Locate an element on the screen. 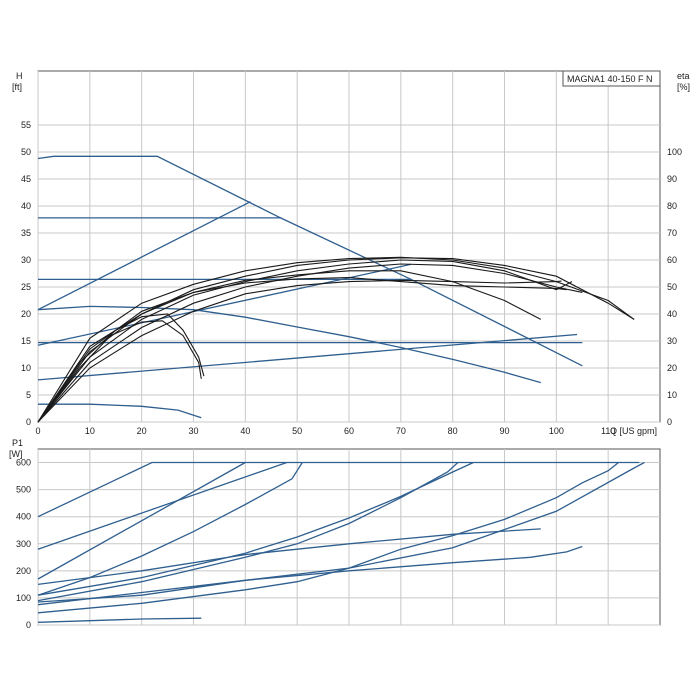 The image size is (700, 700). x-axis-label: Q [US gpm] is located at coordinates (633, 431).